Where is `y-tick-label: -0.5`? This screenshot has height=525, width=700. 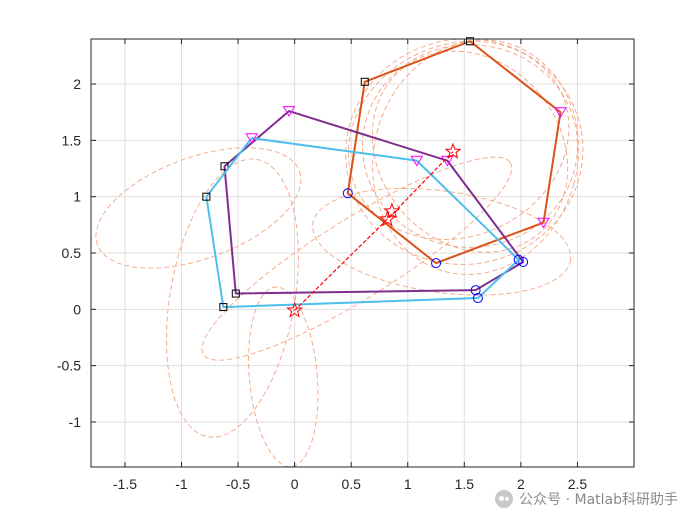
y-tick-label: -0.5 is located at coordinates (69, 366).